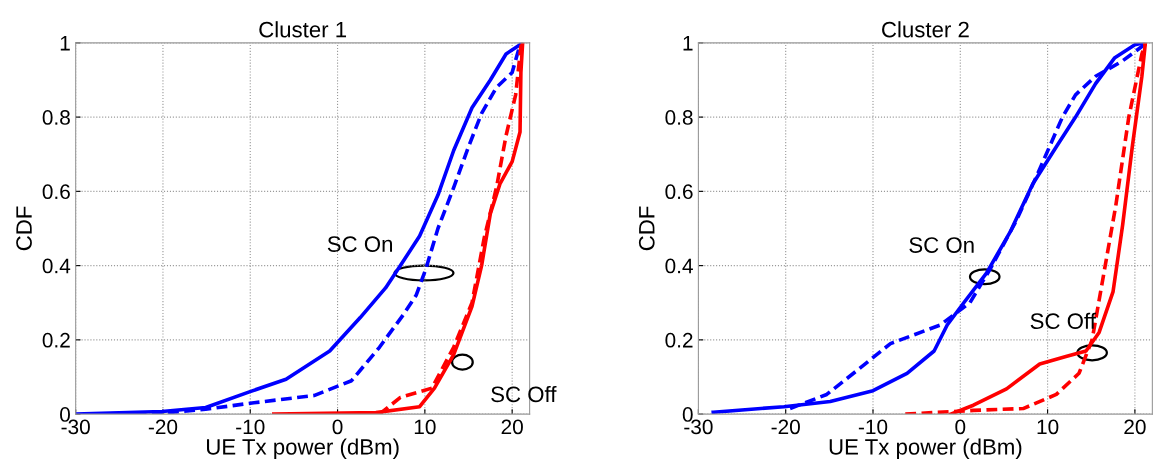 This screenshot has height=476, width=1164. I want to click on chart-title: Cluster 2, so click(925, 29).